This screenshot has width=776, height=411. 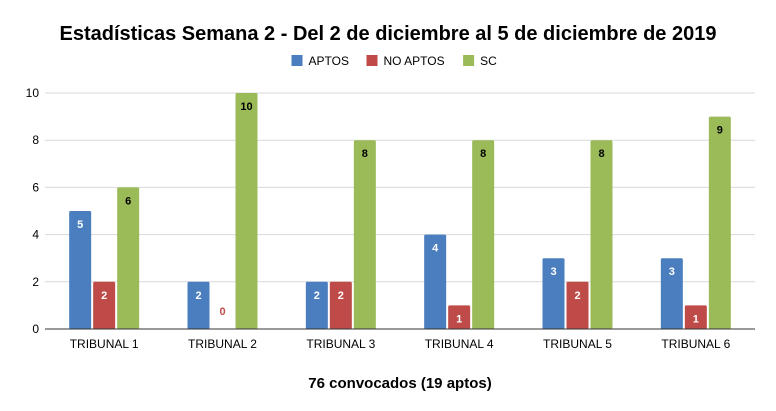 I want to click on x-tick-label: TRIBUNAL 5, so click(x=577, y=344).